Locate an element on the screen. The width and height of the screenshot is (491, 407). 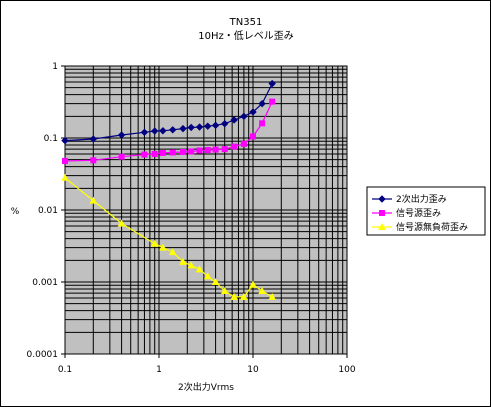
y-tick-label: 0.1 is located at coordinates (51, 139).